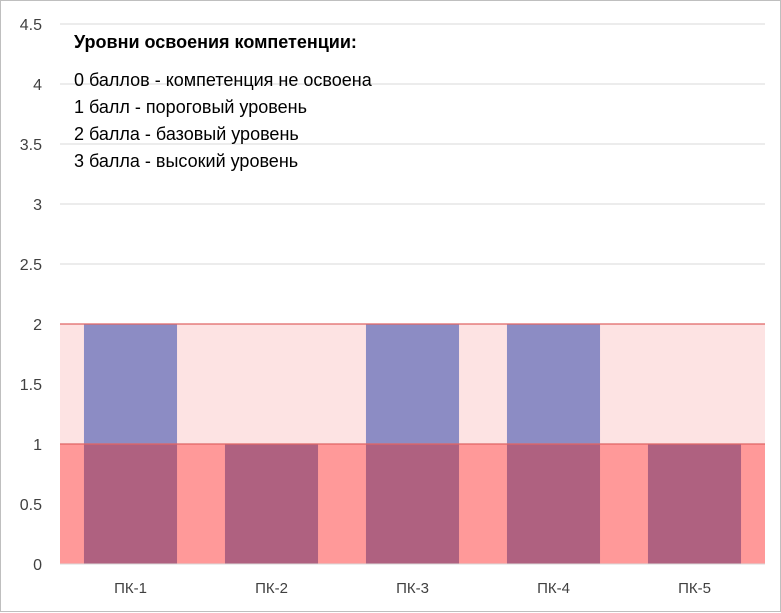  What do you see at coordinates (31, 25) in the screenshot?
I see `y-tick-label: 4.5` at bounding box center [31, 25].